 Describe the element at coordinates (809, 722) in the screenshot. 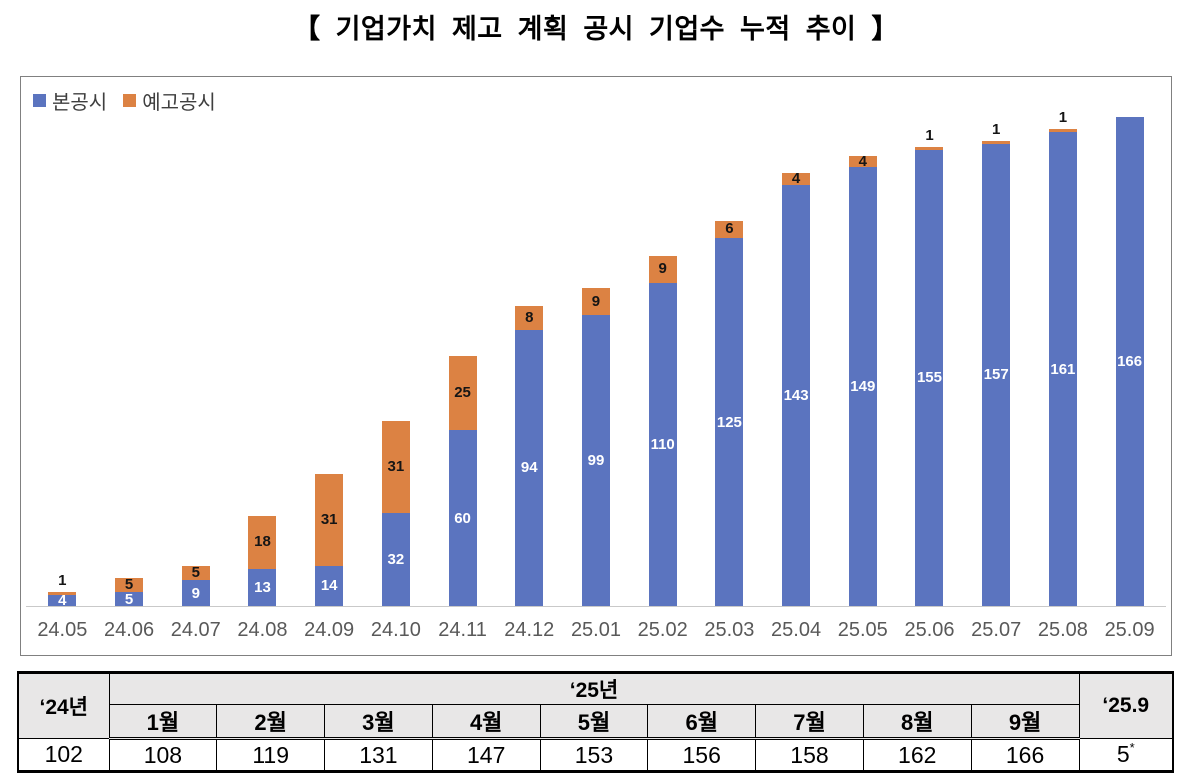

I see `table-header-month: 7월` at that location.